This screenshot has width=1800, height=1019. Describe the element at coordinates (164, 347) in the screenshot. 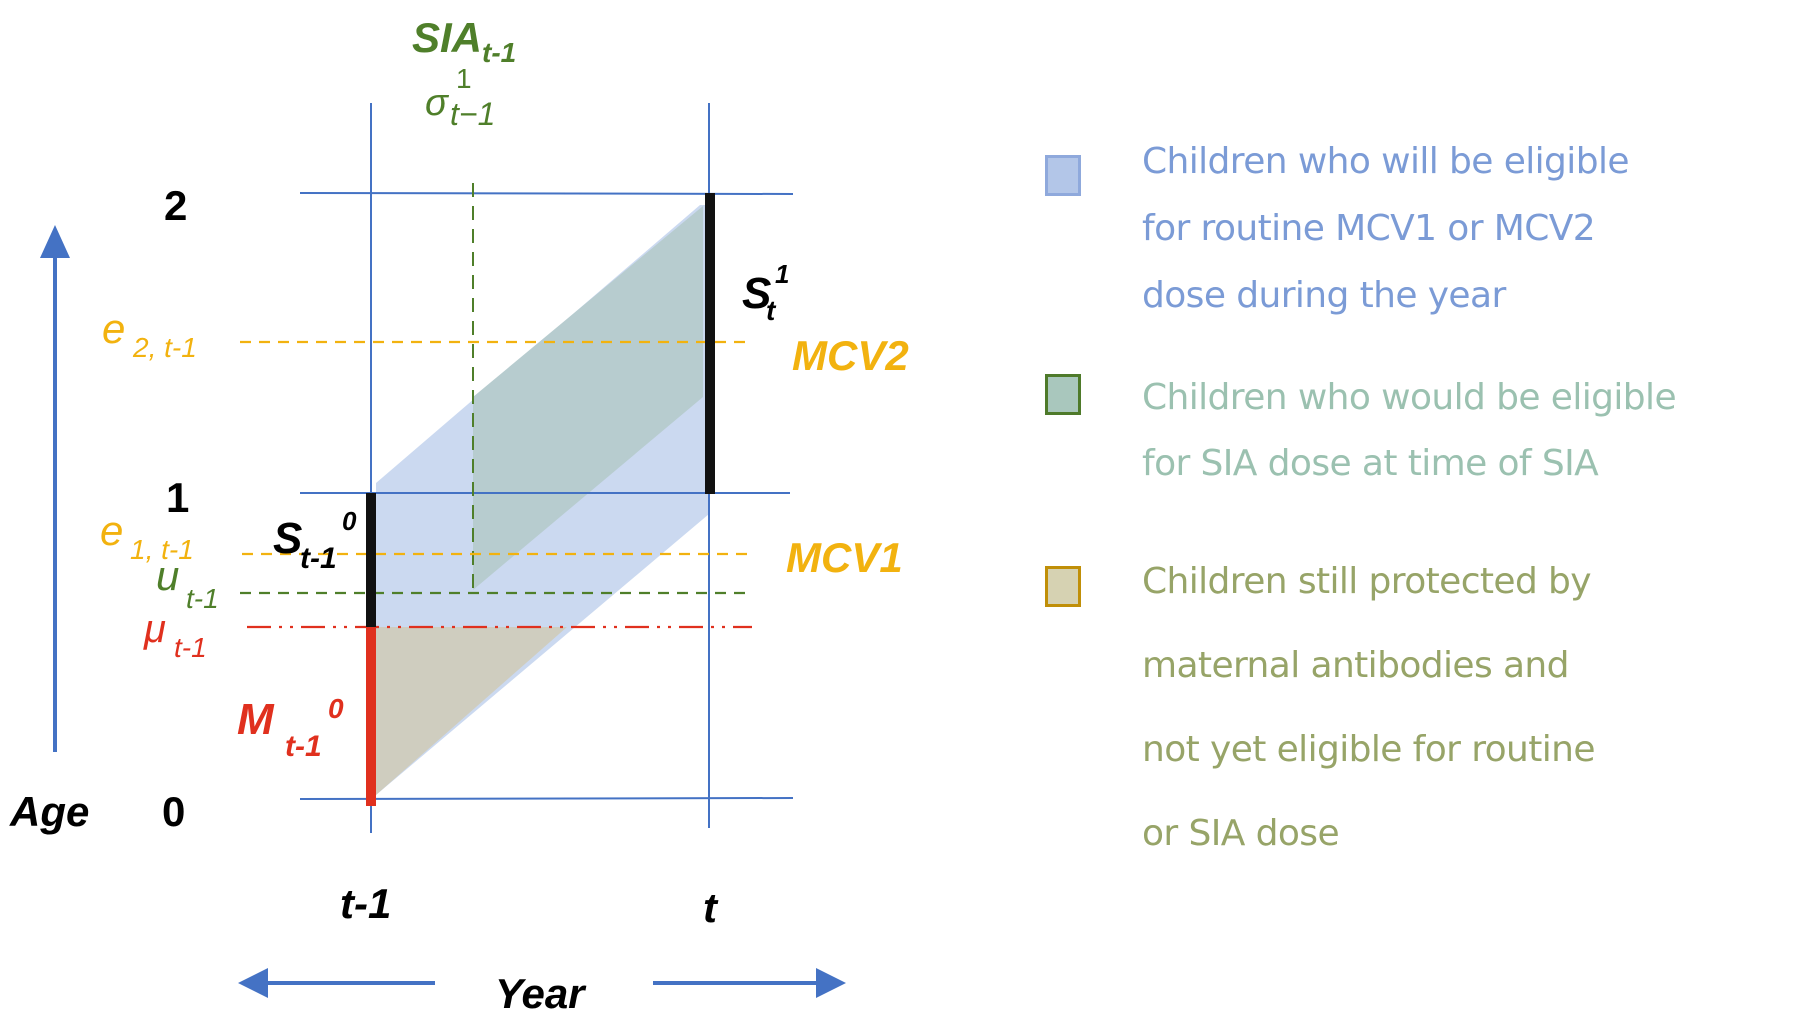

I see `svg-text: 2, t-1` at that location.